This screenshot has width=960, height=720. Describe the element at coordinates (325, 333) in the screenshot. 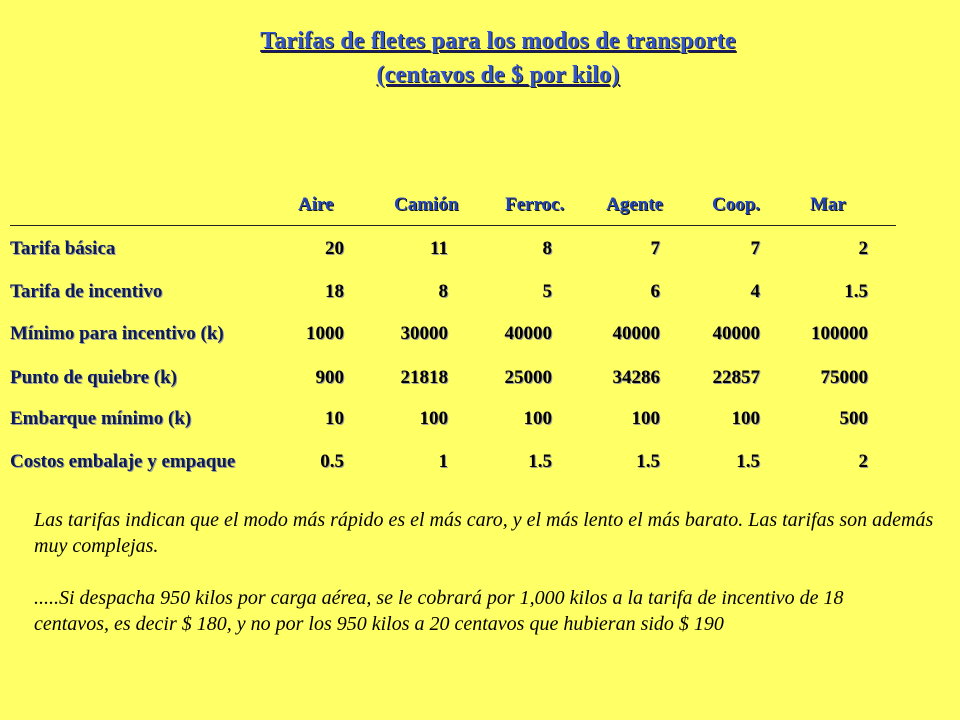

I see `table-cell: 1000` at that location.